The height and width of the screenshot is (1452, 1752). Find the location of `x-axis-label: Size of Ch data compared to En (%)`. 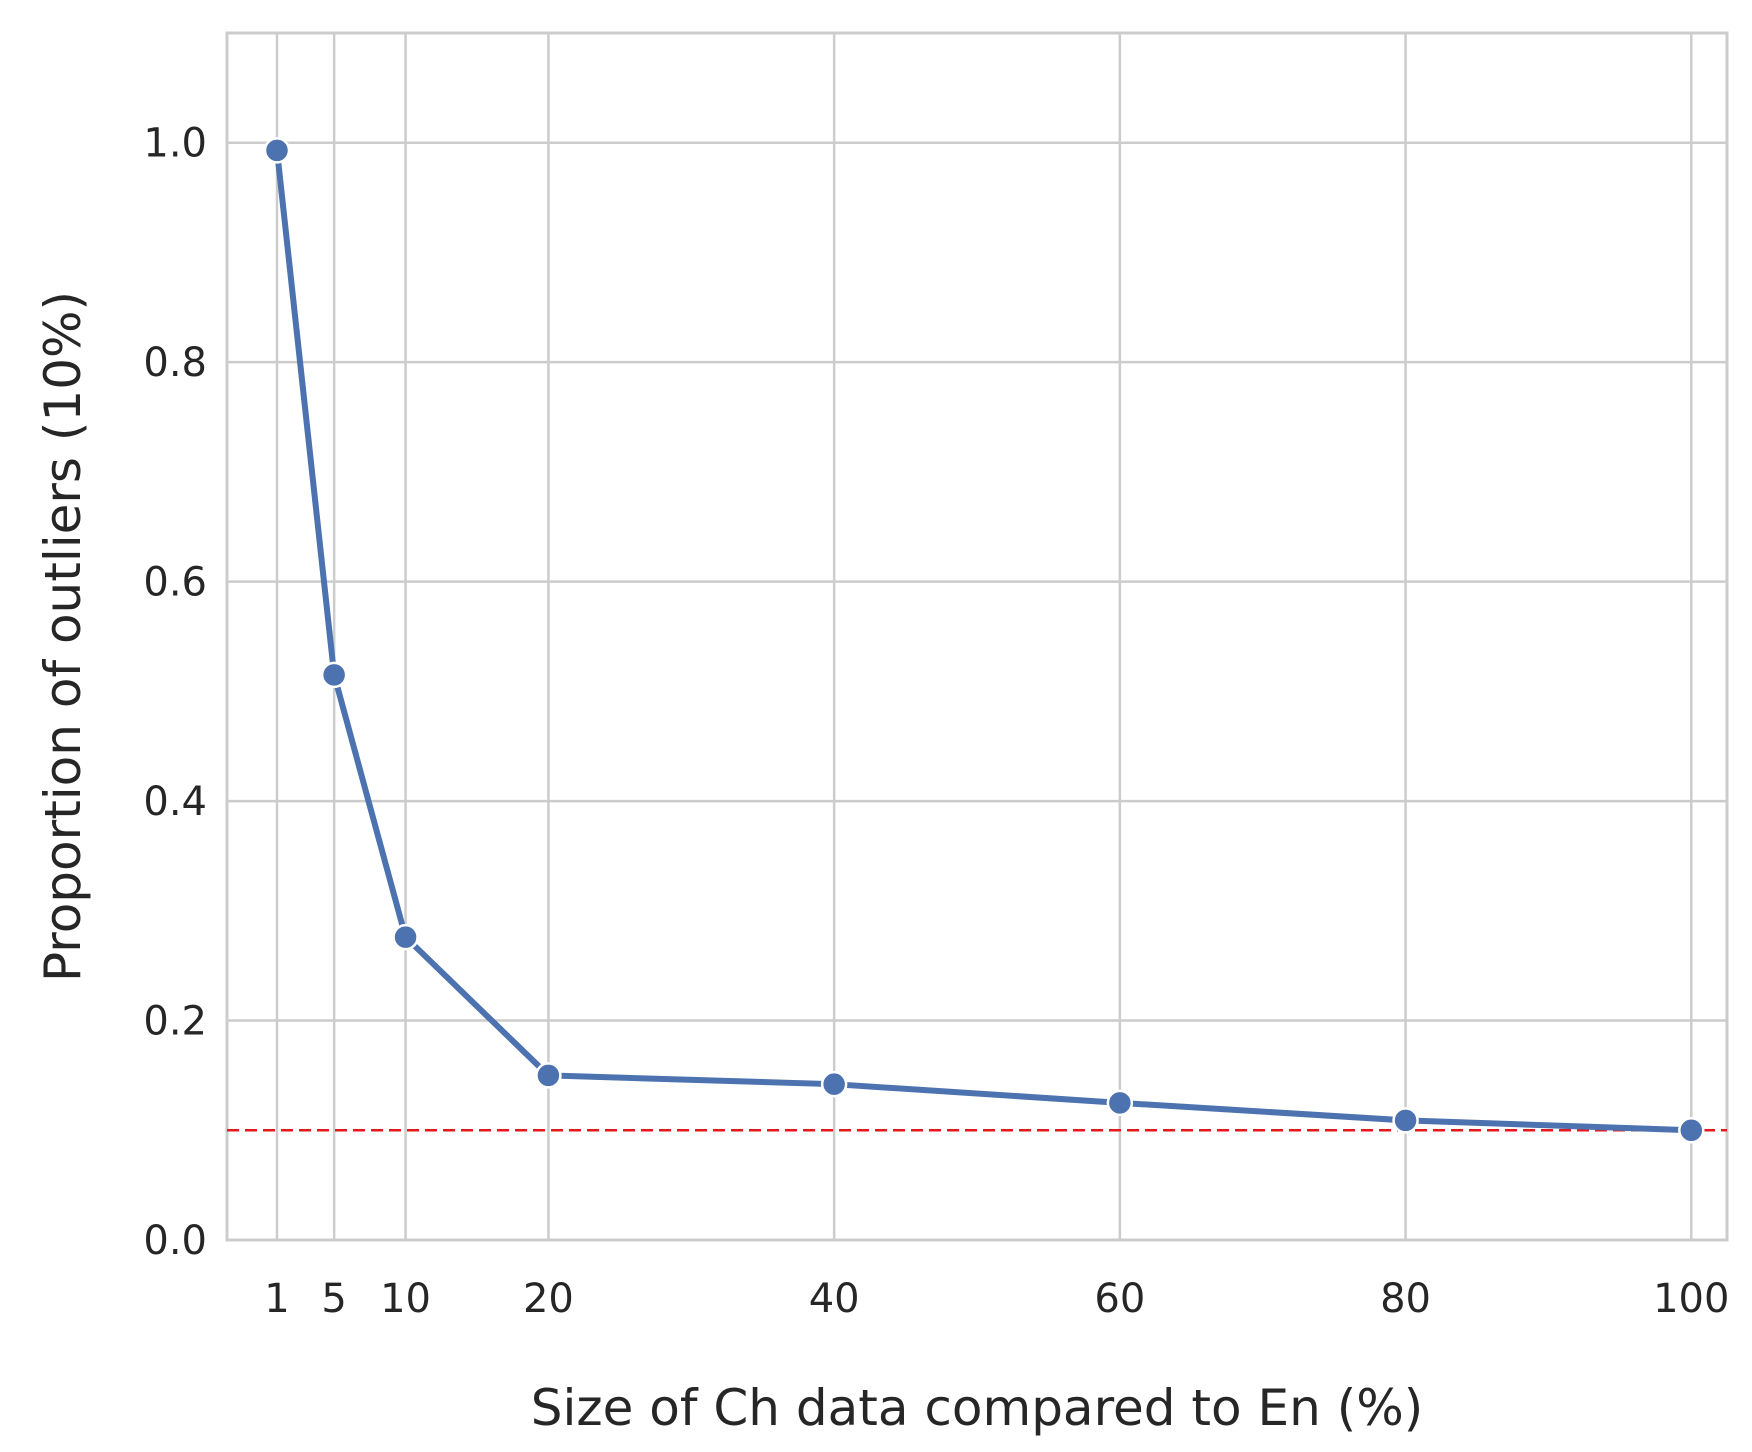

x-axis-label: Size of Ch data compared to En (%) is located at coordinates (977, 1408).